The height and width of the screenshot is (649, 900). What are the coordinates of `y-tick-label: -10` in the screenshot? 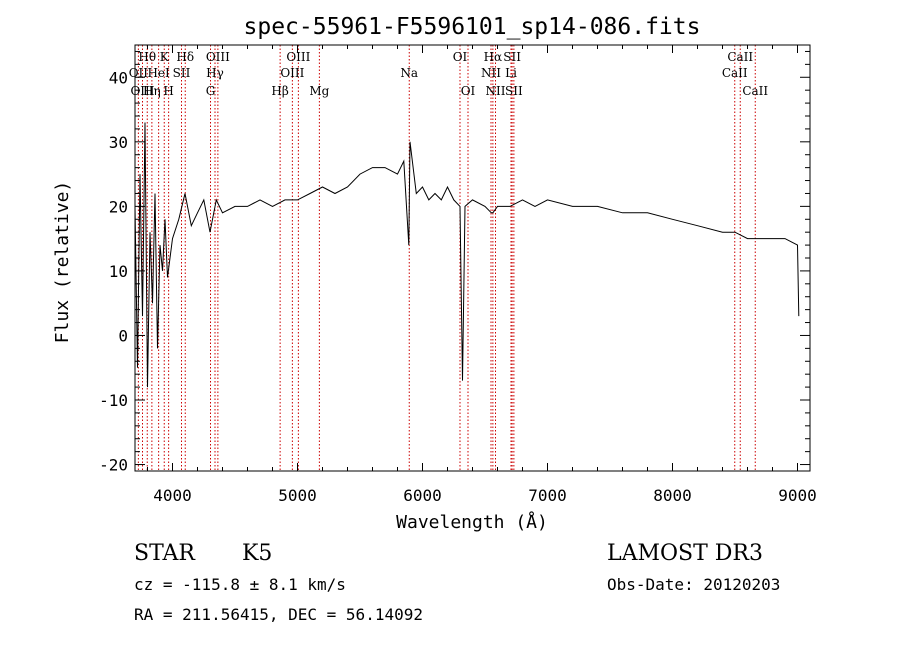 It's located at (113, 400).